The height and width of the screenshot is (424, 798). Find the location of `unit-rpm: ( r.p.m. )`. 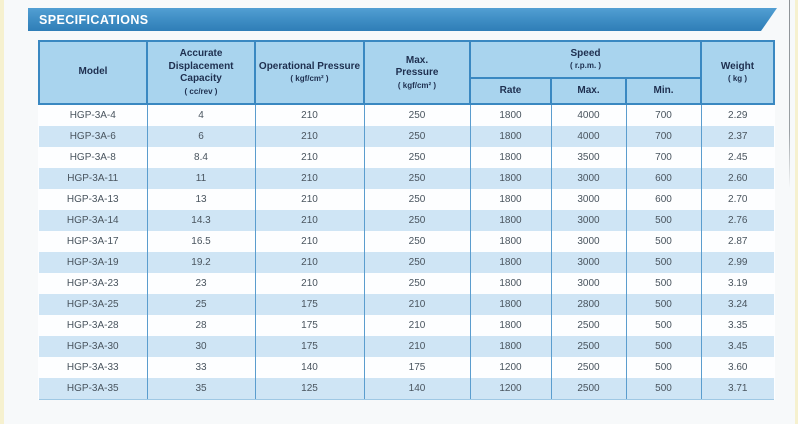

unit-rpm: ( r.p.m. ) is located at coordinates (585, 66).